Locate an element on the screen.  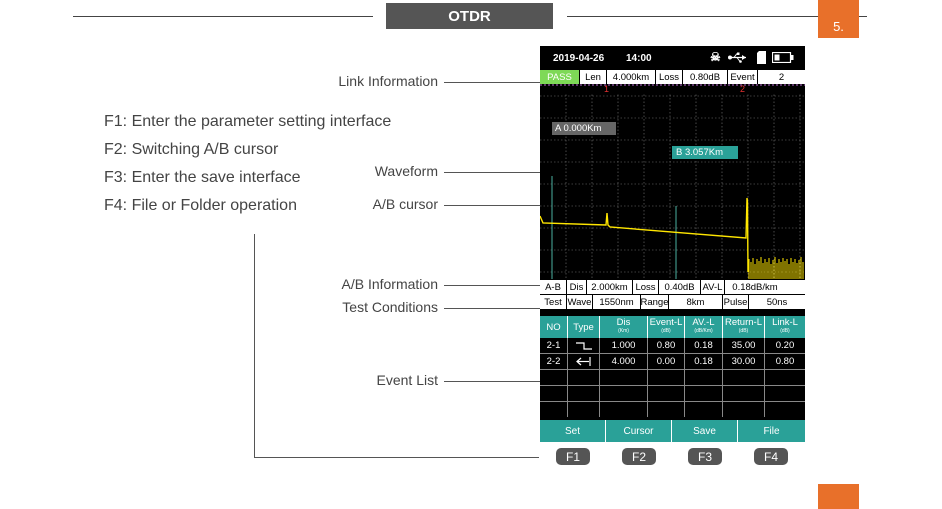
leader-waveform is located at coordinates (492, 172).